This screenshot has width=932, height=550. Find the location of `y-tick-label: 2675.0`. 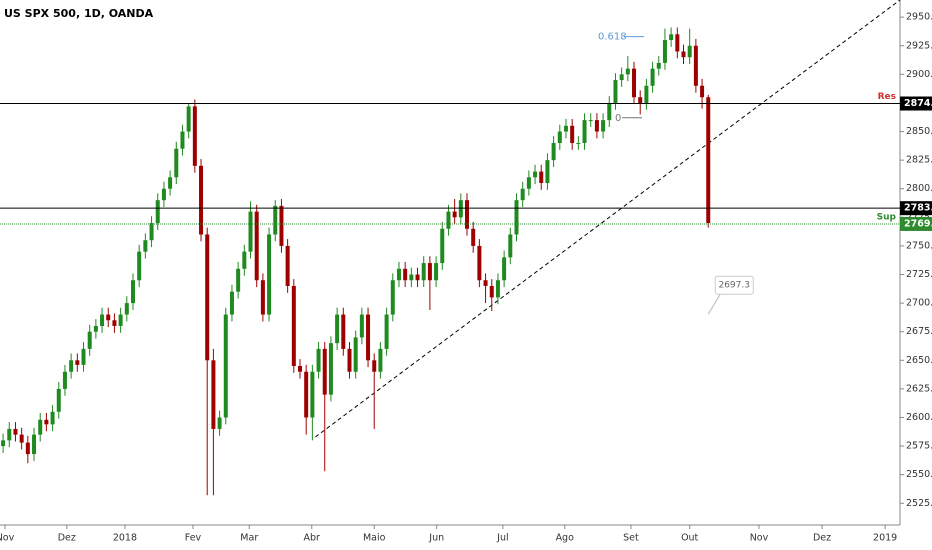

y-tick-label: 2675.0 is located at coordinates (919, 331).